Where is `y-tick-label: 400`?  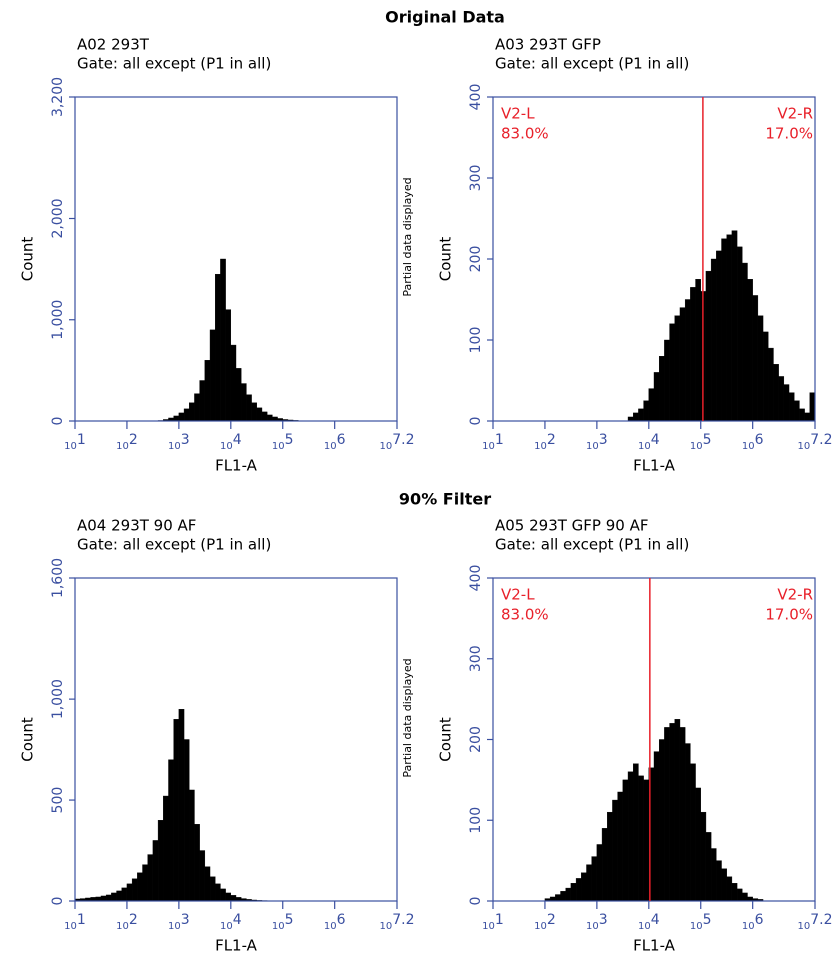 y-tick-label: 400 is located at coordinates (476, 97).